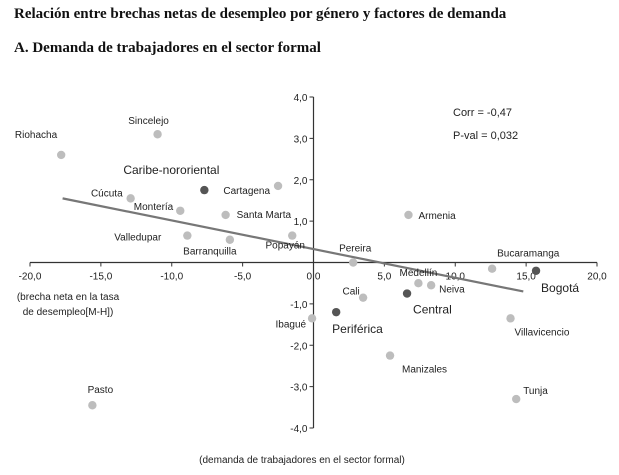  I want to click on point-monteria, so click(180, 210).